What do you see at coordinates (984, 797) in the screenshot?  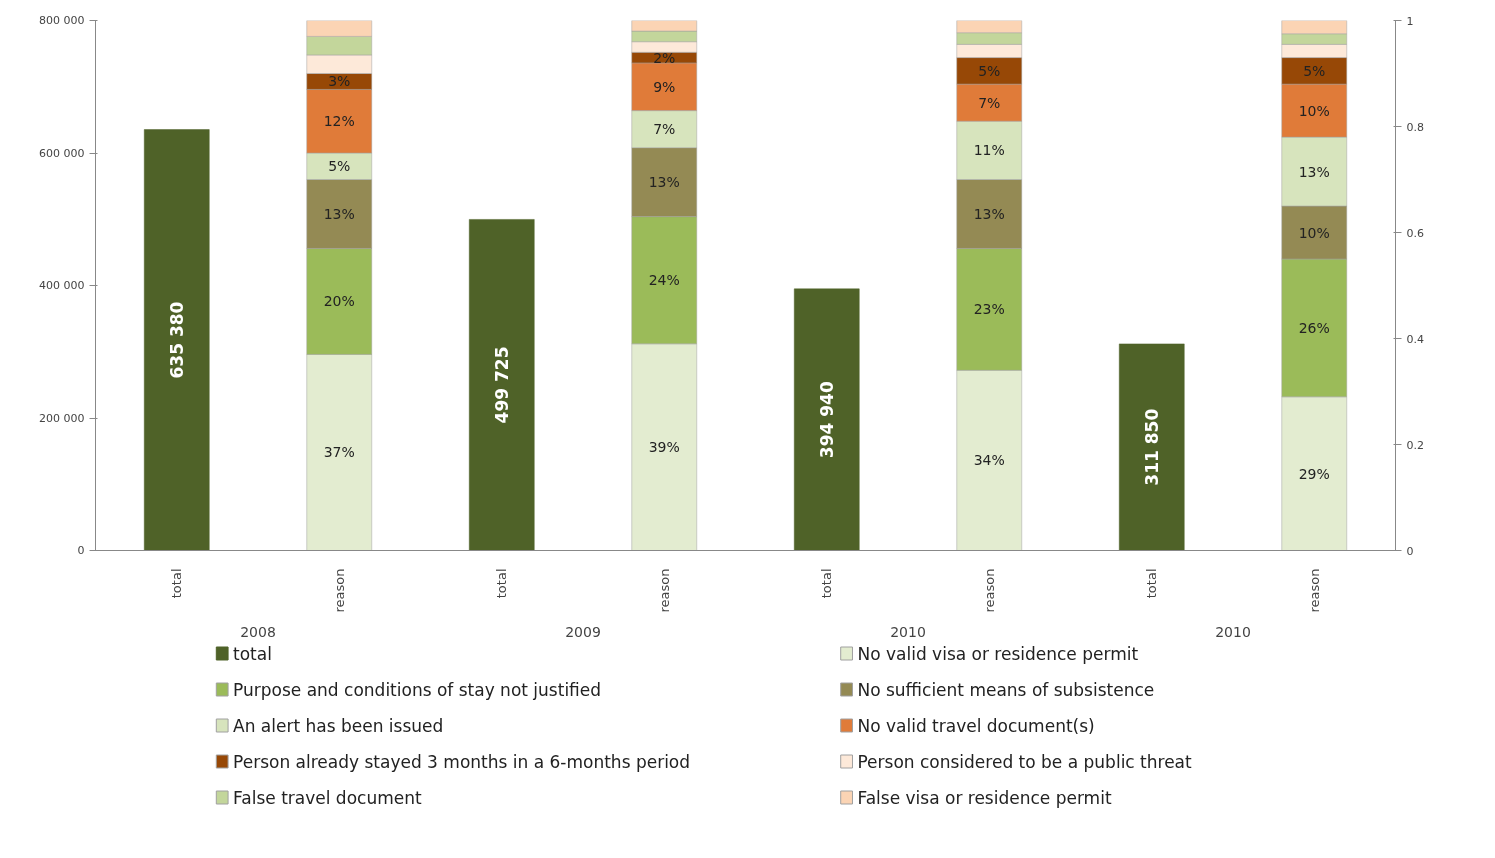 I see `legend-label: False visa or residence permit` at bounding box center [984, 797].